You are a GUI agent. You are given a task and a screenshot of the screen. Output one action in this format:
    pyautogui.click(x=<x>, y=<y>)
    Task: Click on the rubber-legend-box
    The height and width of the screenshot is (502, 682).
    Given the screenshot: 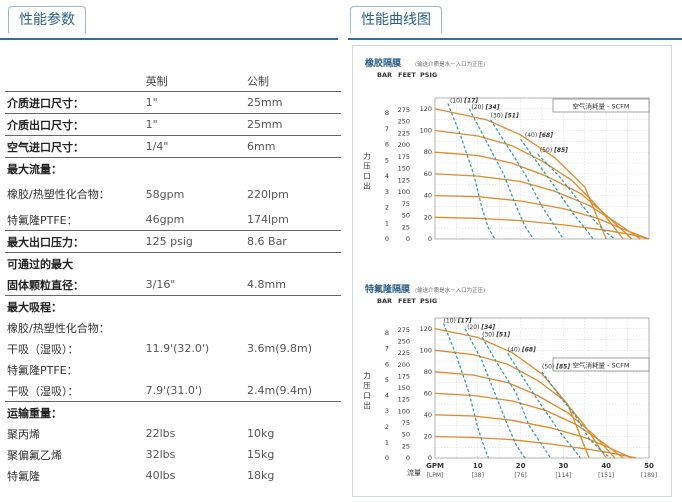 What is the action you would take?
    pyautogui.click(x=601, y=105)
    